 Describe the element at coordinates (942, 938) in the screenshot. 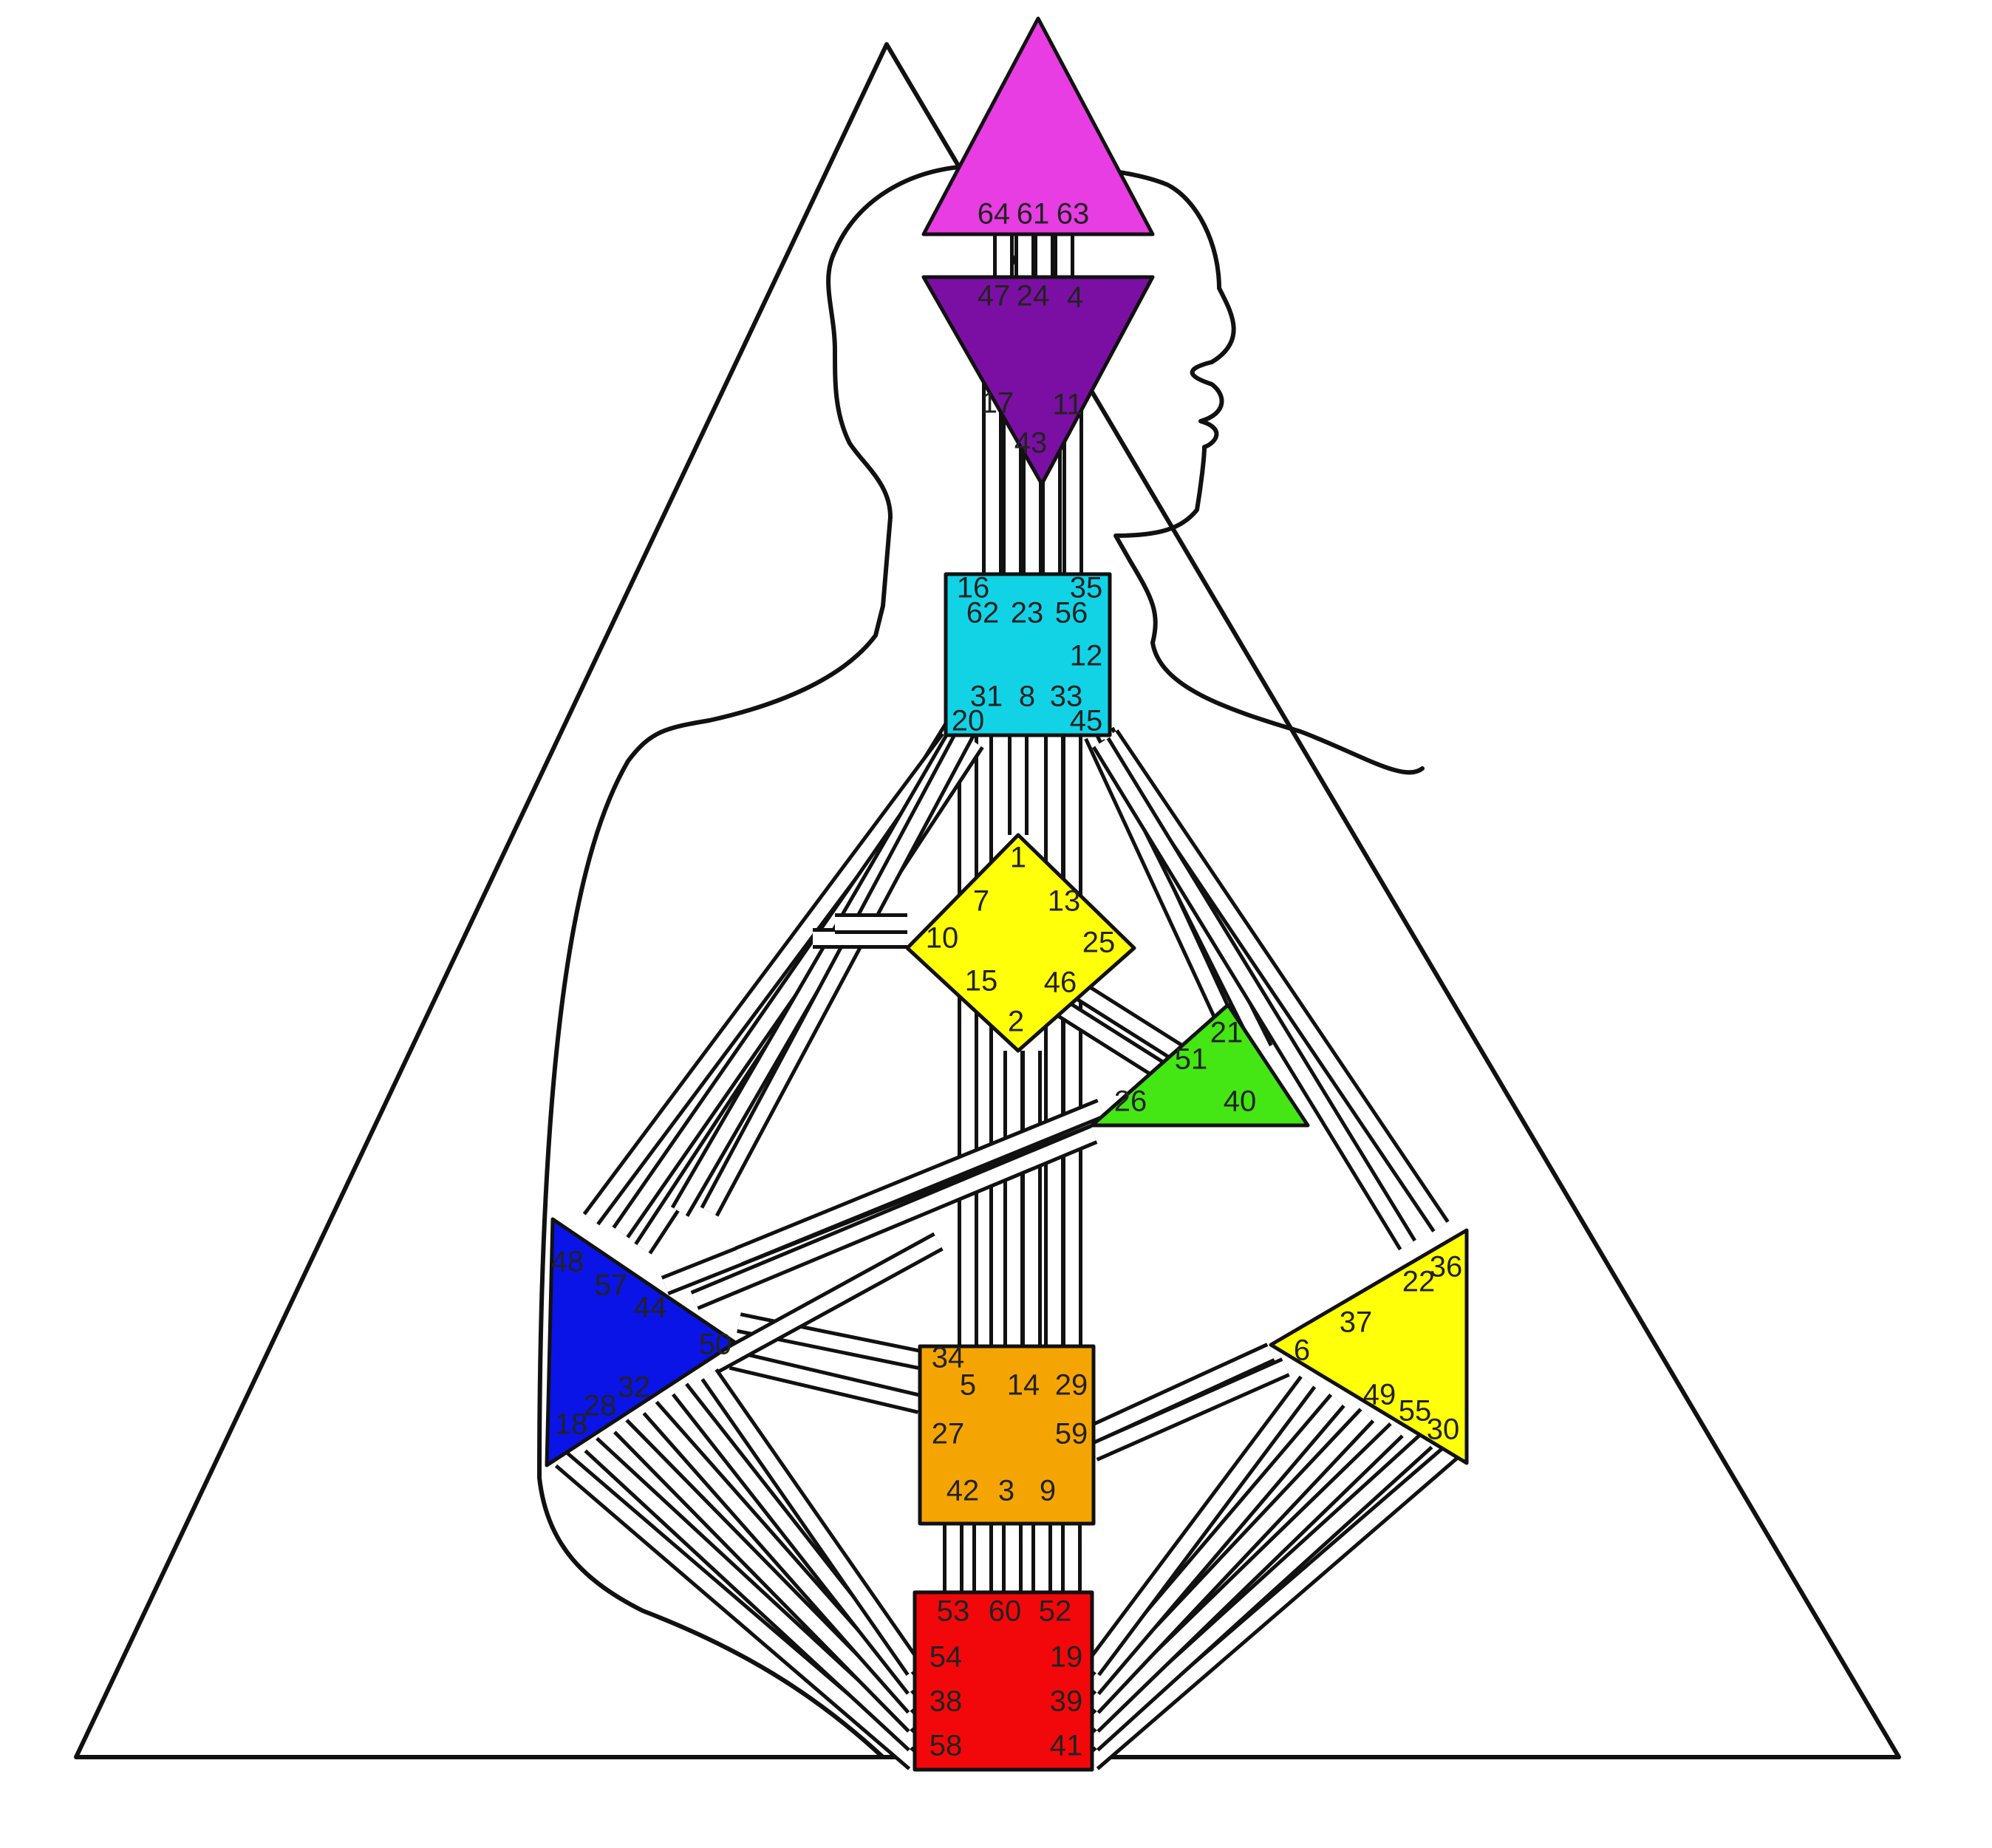

I see `gate-10: 10` at that location.